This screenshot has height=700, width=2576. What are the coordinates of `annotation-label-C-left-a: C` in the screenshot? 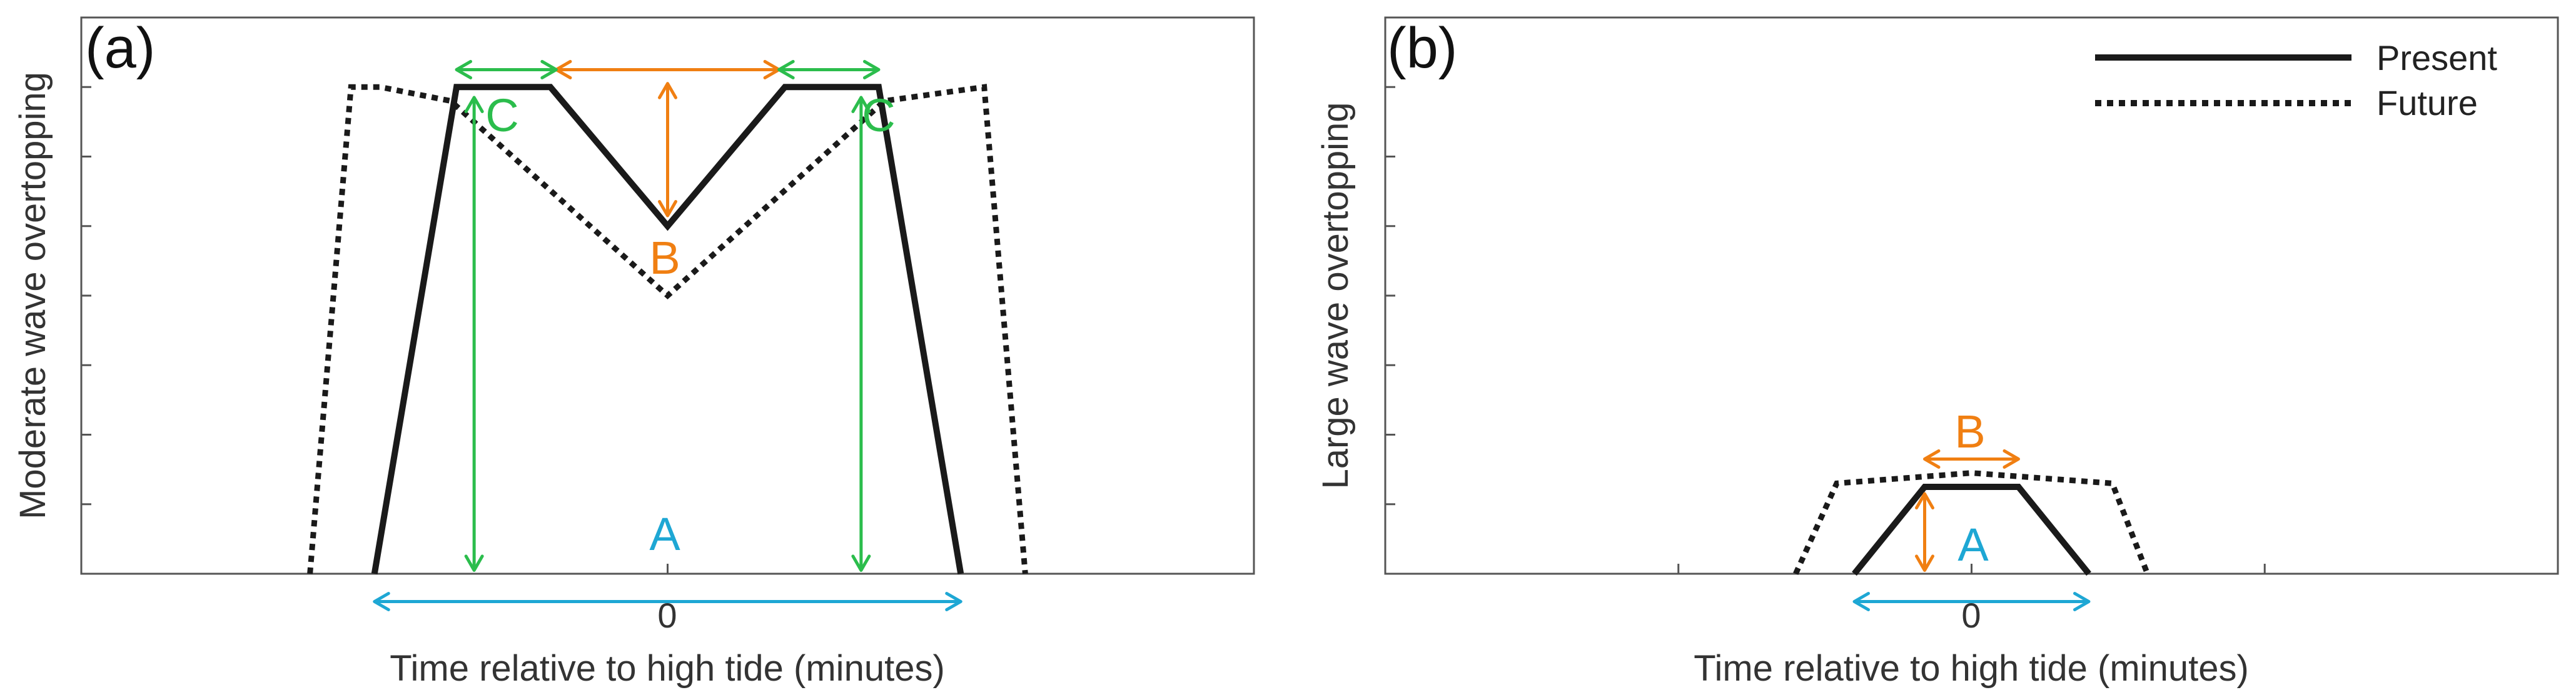 It's located at (502, 115).